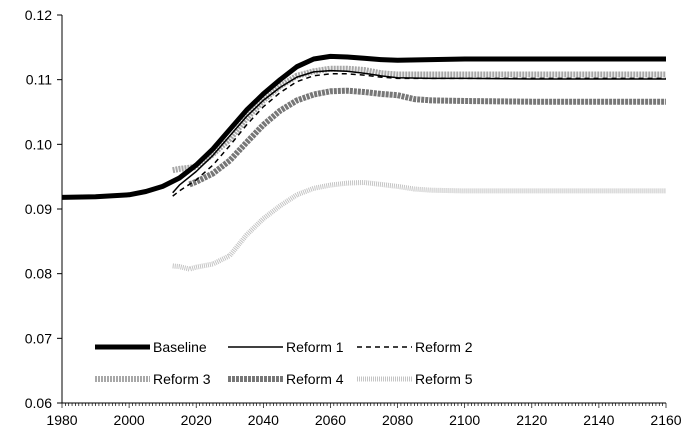  I want to click on y-tick-label: 0.07, so click(38, 338).